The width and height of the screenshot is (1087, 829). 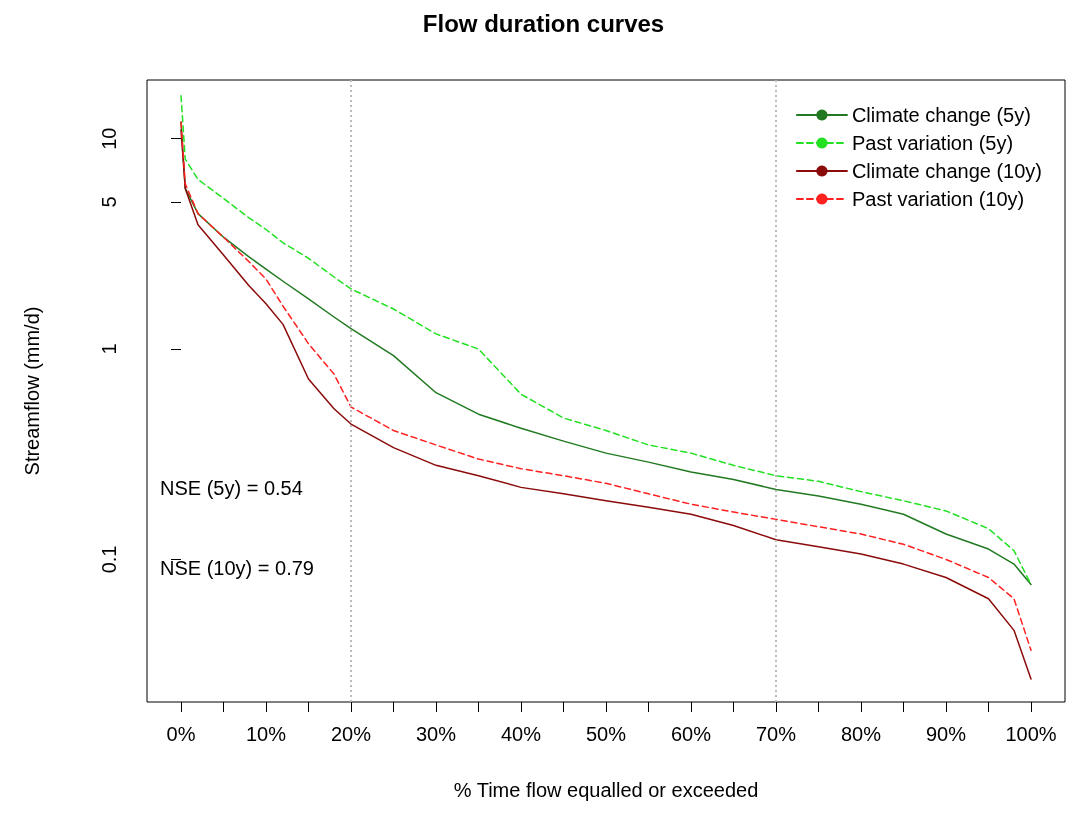 I want to click on y-axis-title: Streamflow (mm/d), so click(x=32, y=391).